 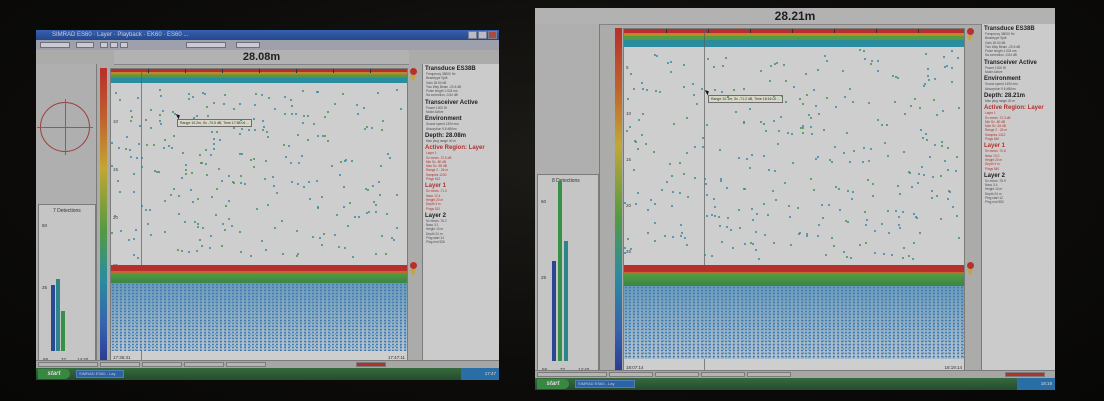 What do you see at coordinates (482, 35) in the screenshot?
I see `maximize-button` at bounding box center [482, 35].